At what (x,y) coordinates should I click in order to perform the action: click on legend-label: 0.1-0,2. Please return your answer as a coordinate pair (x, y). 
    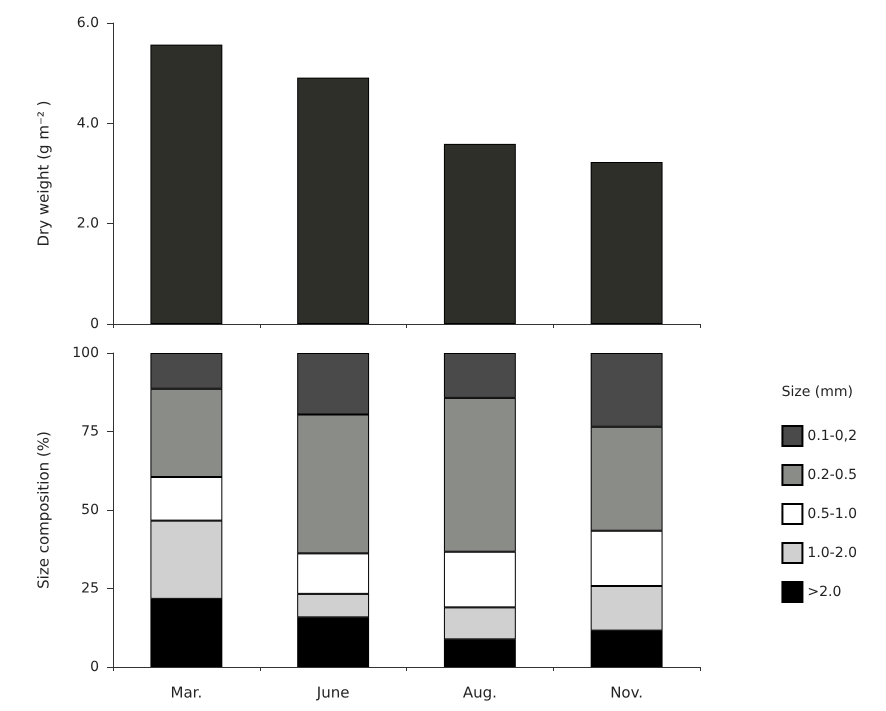
    Looking at the image, I should click on (832, 436).